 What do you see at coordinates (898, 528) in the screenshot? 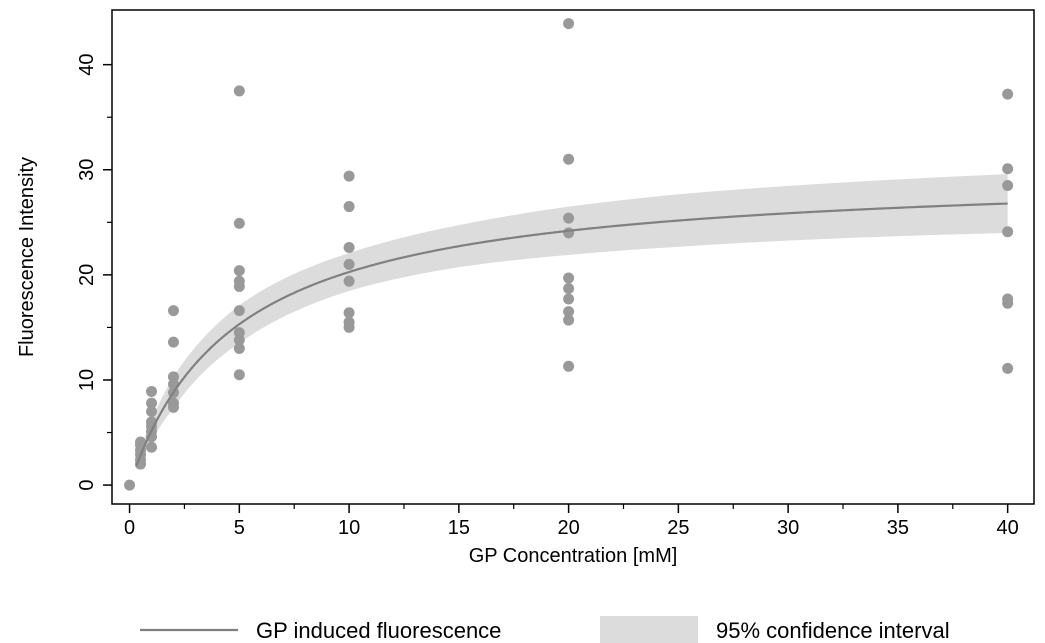
I see `x-tick-label: 35` at bounding box center [898, 528].